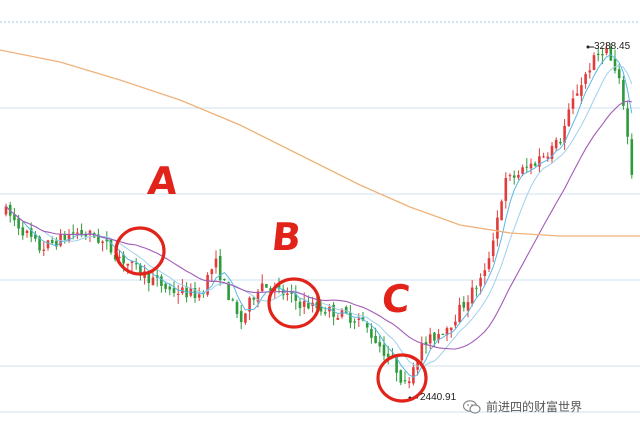 This screenshot has height=428, width=640. What do you see at coordinates (286, 237) in the screenshot?
I see `annotation-b: B` at bounding box center [286, 237].